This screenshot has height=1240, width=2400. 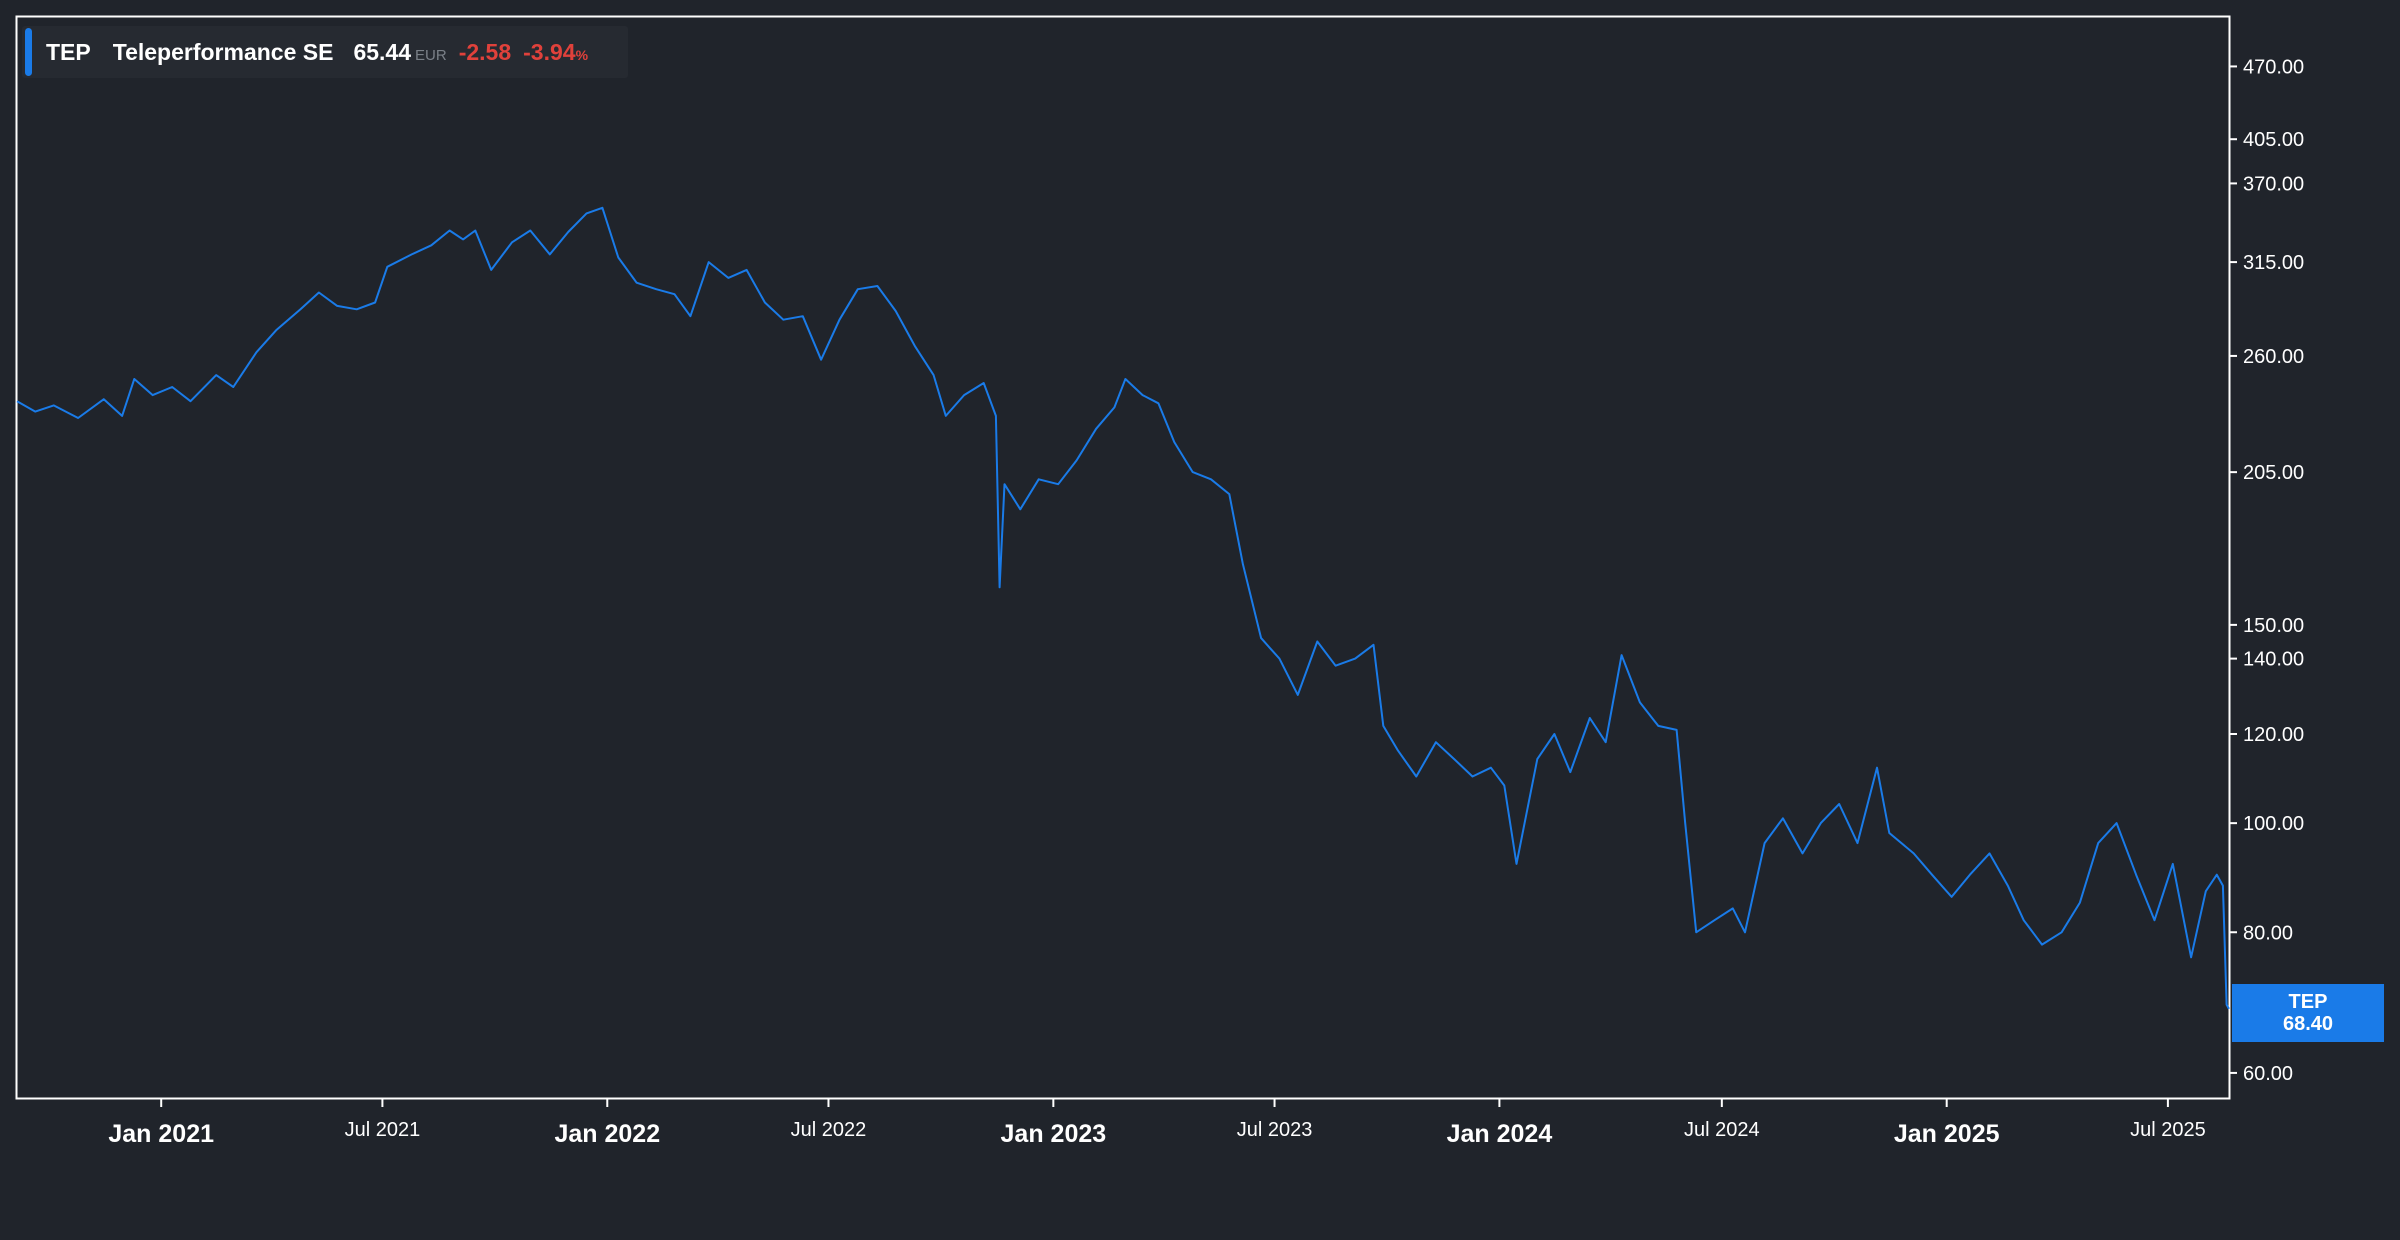 I want to click on y-tick-label: 370.00, so click(x=2273, y=184).